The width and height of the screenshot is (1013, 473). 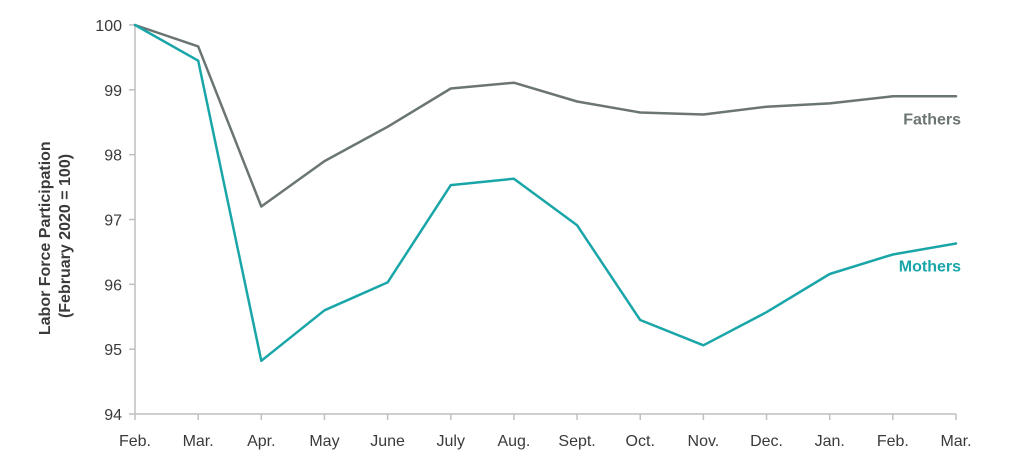 What do you see at coordinates (113, 91) in the screenshot?
I see `y-tick-label: 99` at bounding box center [113, 91].